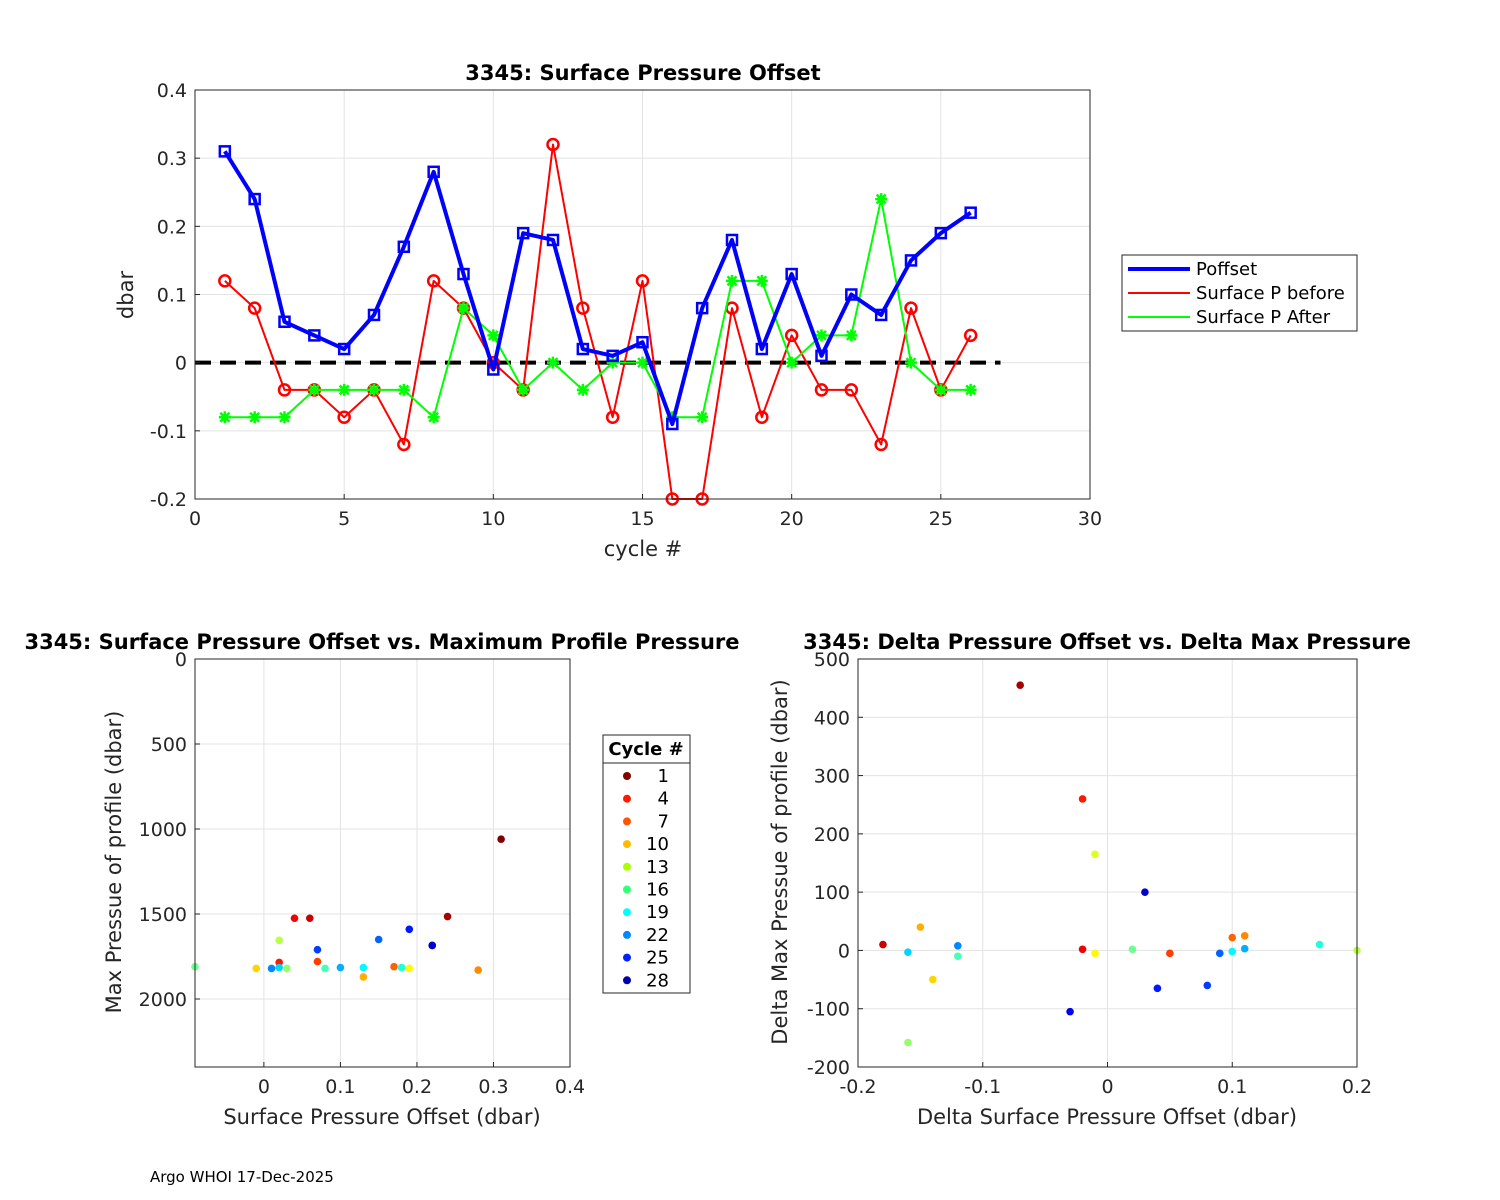  I want to click on footer-credit: Argo WHOI 17-Dec-2025, so click(242, 1177).